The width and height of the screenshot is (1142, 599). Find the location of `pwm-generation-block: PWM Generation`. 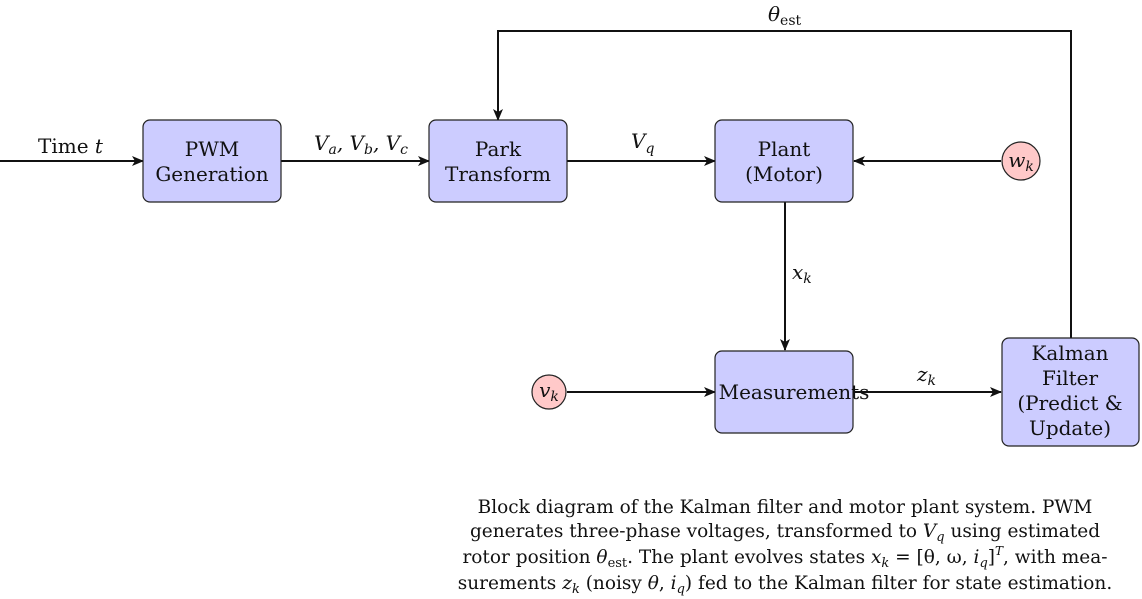

pwm-generation-block: PWM Generation is located at coordinates (212, 161).